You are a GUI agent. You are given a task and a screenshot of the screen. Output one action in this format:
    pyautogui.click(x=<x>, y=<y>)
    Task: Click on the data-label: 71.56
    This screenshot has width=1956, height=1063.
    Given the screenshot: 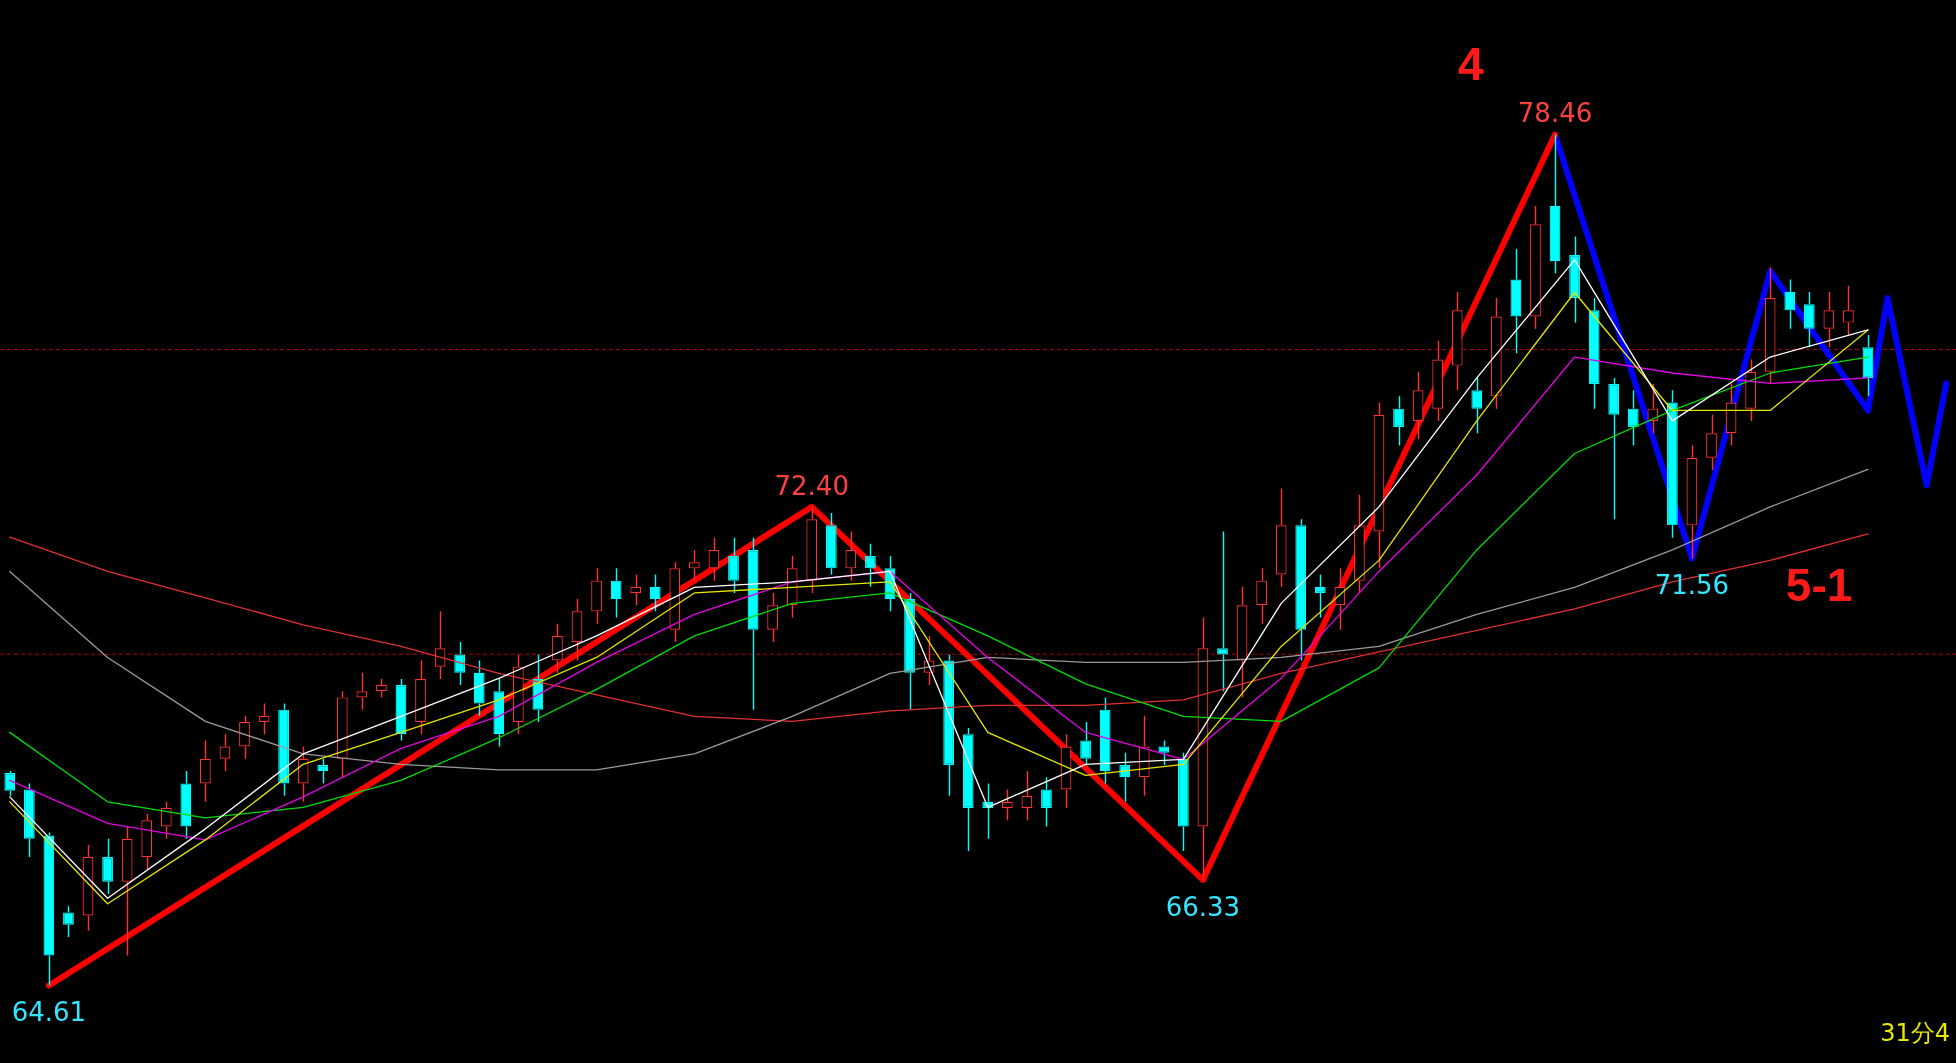 What is the action you would take?
    pyautogui.click(x=1692, y=585)
    